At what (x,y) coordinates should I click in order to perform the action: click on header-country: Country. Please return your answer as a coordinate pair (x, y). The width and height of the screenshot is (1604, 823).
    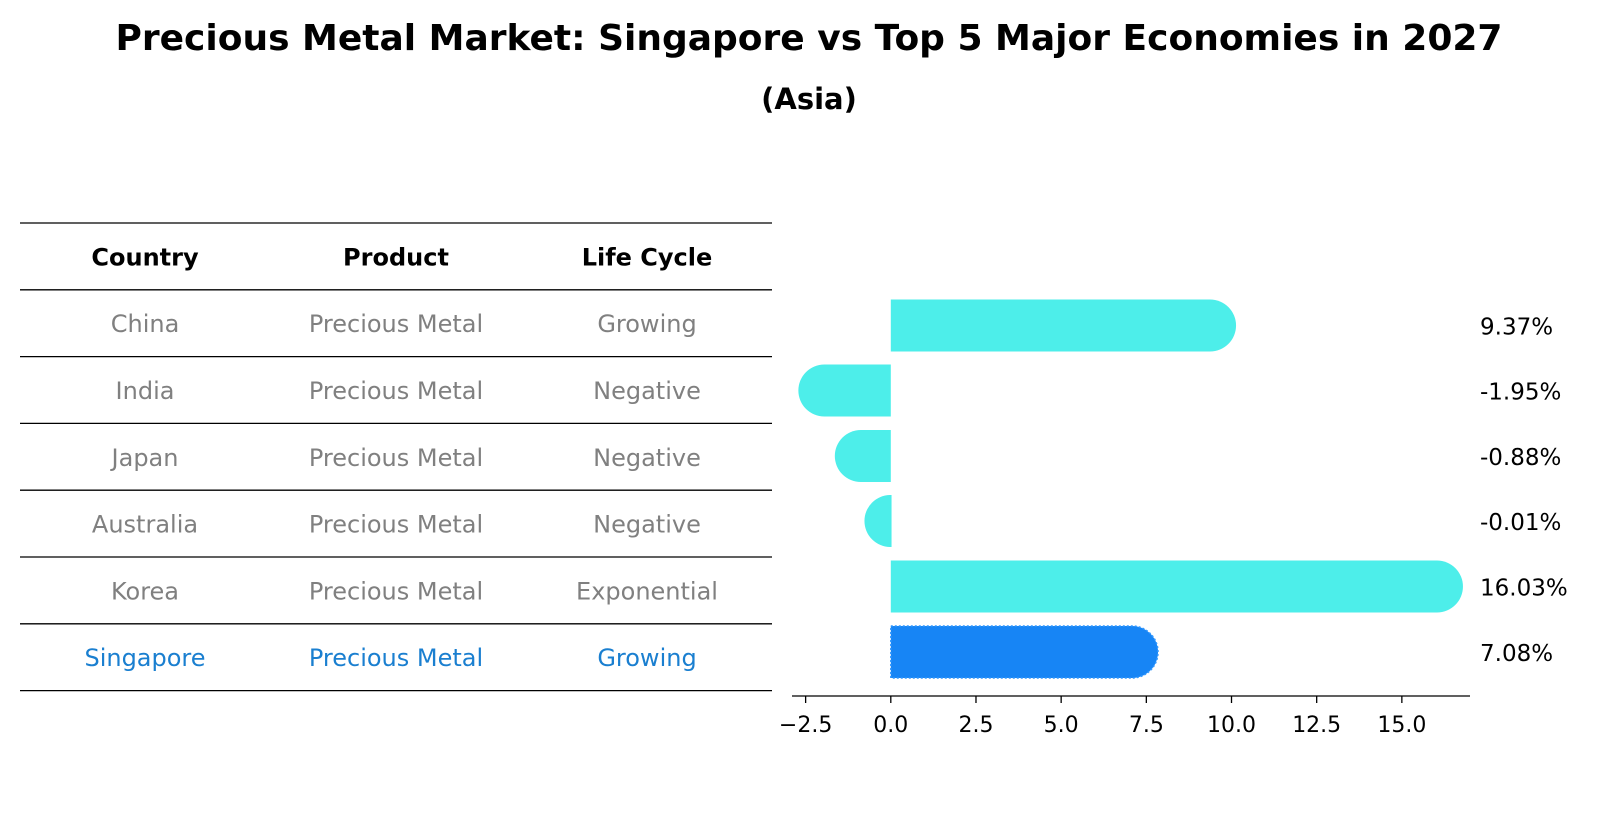
    Looking at the image, I should click on (145, 257).